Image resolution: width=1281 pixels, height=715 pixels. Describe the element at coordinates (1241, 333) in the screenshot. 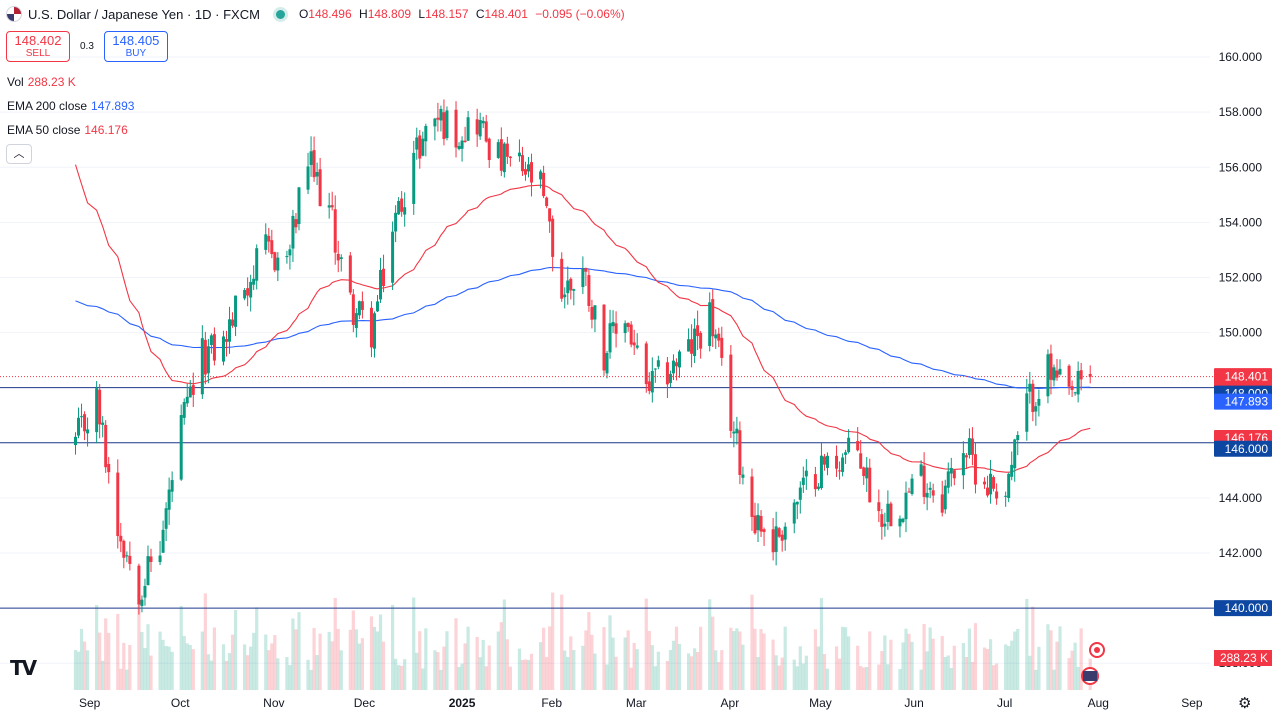

I see `y-tick-label-6: 150.000` at that location.